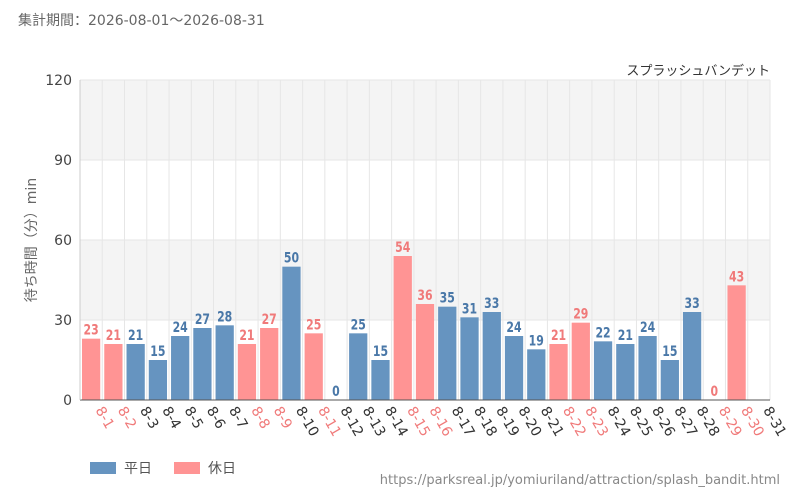 The height and width of the screenshot is (500, 800). What do you see at coordinates (259, 418) in the screenshot?
I see `x-tick-label: 8-8` at bounding box center [259, 418].